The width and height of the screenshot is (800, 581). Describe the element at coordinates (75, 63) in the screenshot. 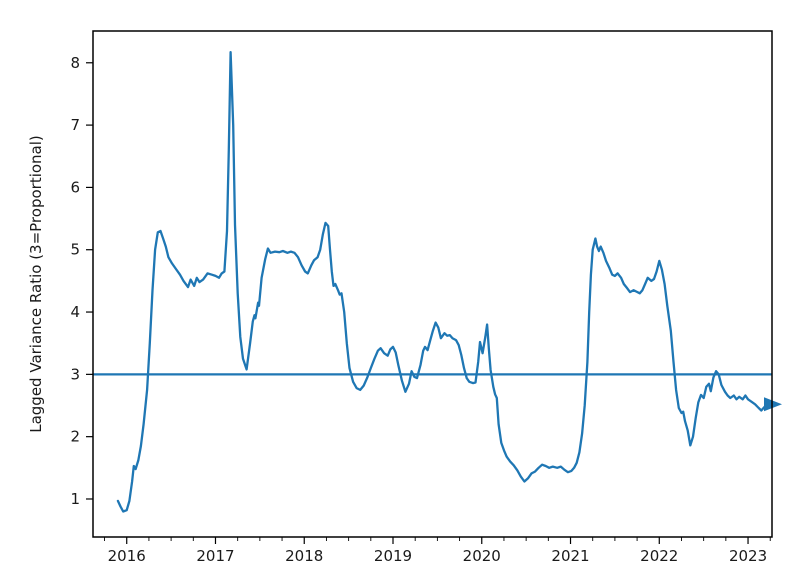

I see `y-tick-label: 8` at that location.